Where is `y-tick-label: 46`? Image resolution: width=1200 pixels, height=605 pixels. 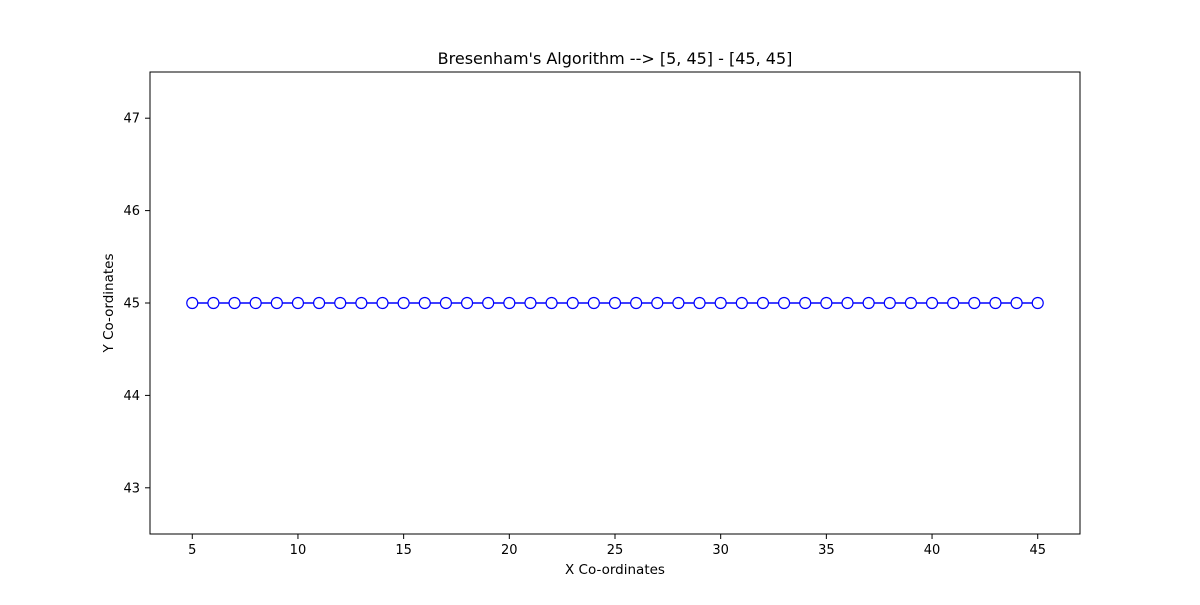 y-tick-label: 46 is located at coordinates (131, 211).